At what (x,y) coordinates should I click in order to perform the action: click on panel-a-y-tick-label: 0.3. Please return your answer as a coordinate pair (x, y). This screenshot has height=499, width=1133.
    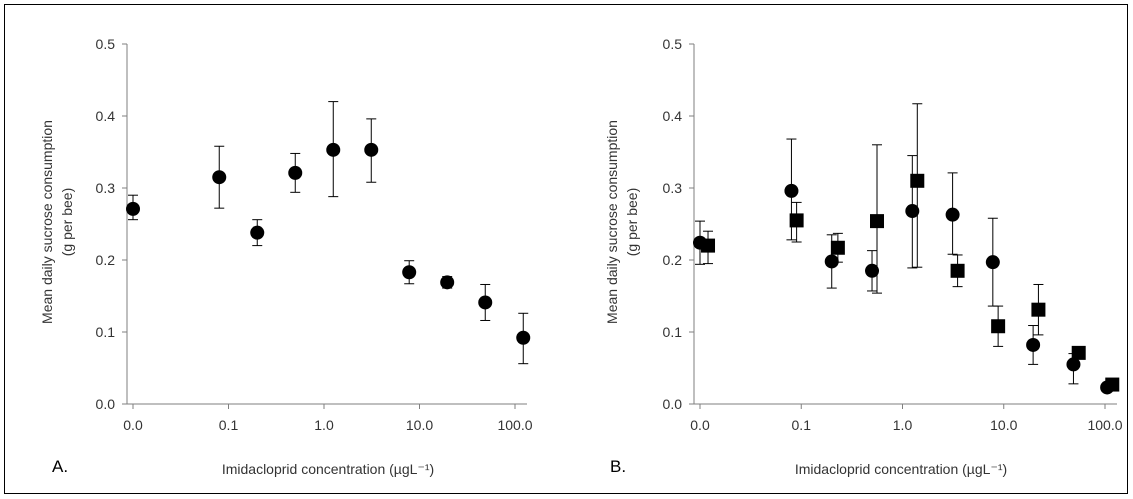
    Looking at the image, I should click on (106, 188).